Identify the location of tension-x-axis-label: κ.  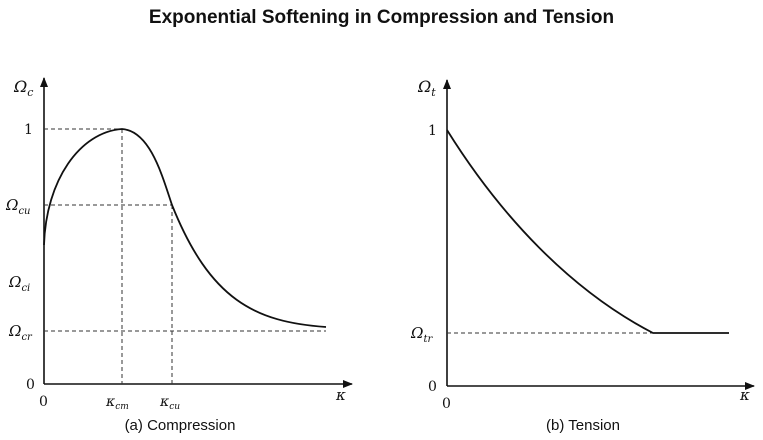
(744, 395).